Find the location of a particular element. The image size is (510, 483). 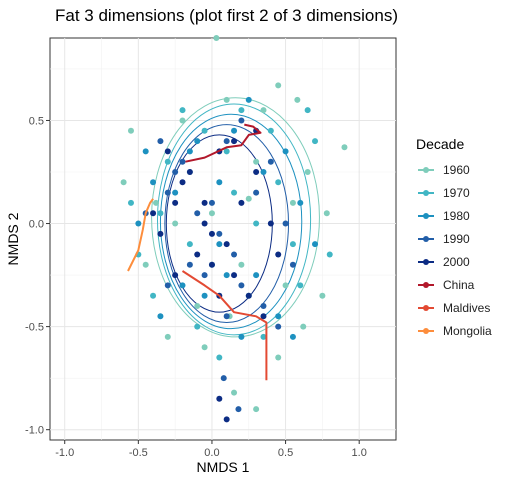

legend-key-Mongolia is located at coordinates (426, 331).